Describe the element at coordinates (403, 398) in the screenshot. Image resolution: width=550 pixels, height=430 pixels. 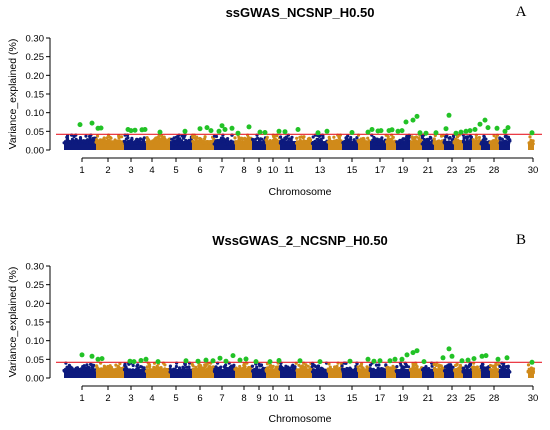
I see `x-tick-label: 19` at that location.